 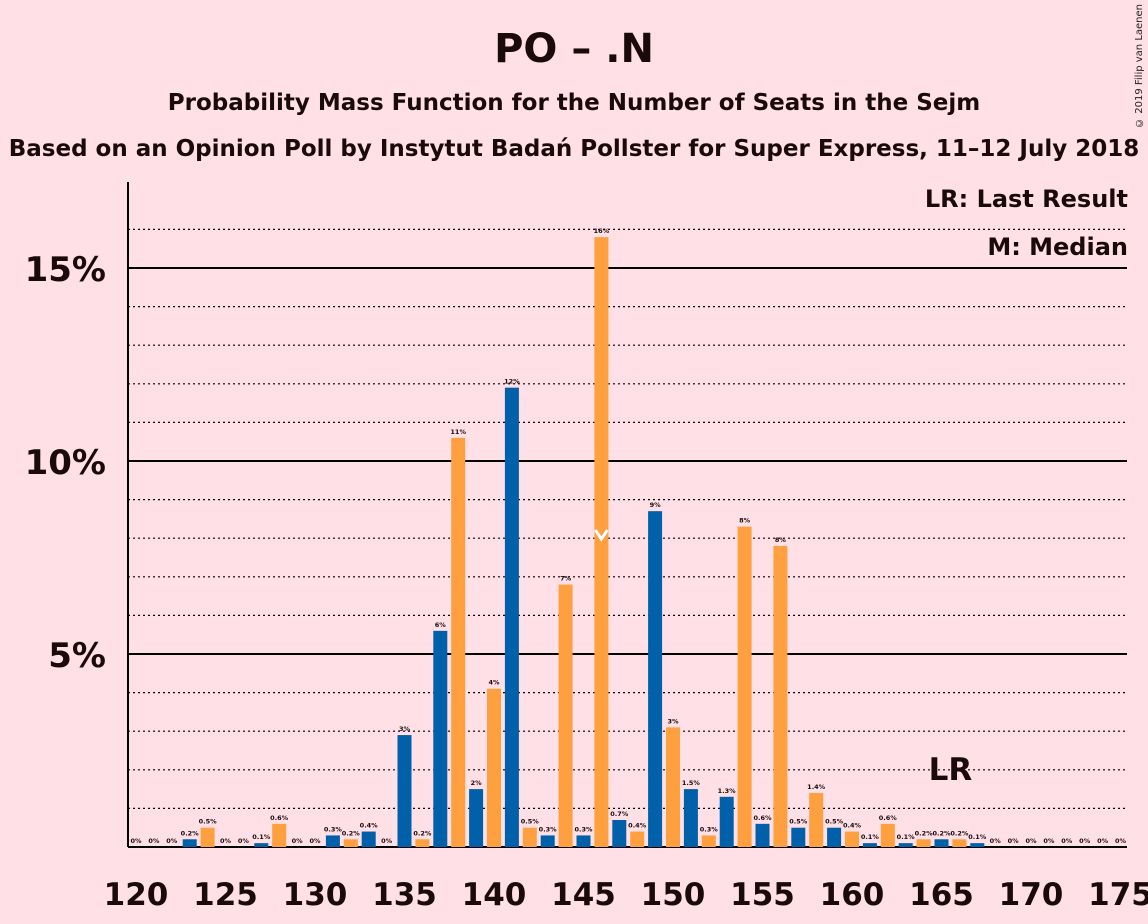 I want to click on x-tick-label: 155, so click(x=762, y=895).